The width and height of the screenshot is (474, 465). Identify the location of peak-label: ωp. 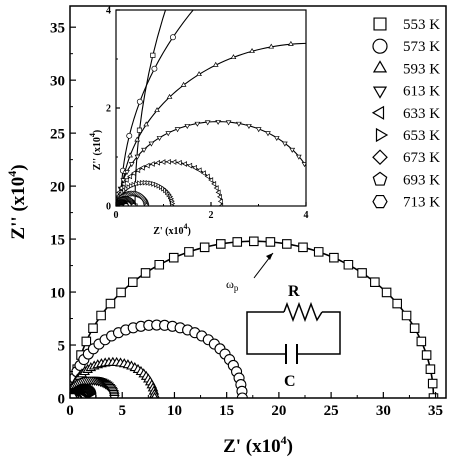
(232, 285).